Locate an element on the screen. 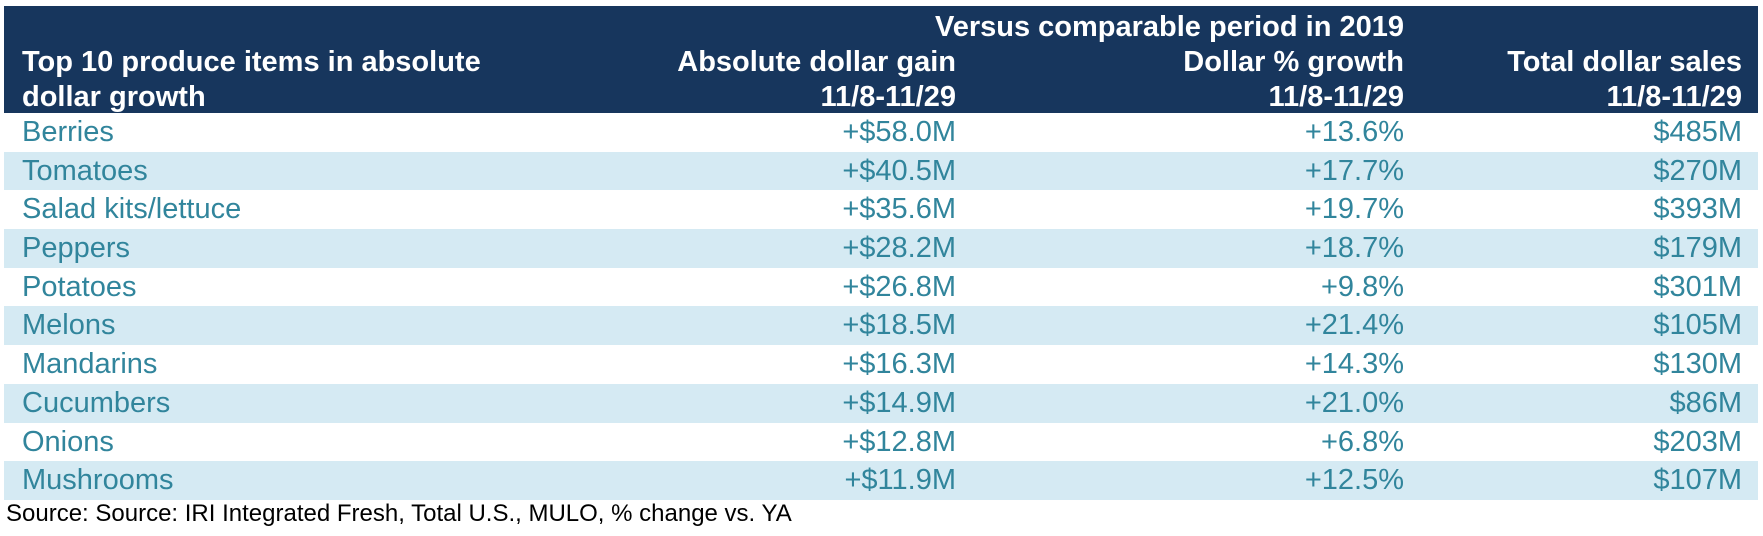 The image size is (1763, 536). header-total-sales: Total dollar sales 11/8-11/29 is located at coordinates (873, 80).